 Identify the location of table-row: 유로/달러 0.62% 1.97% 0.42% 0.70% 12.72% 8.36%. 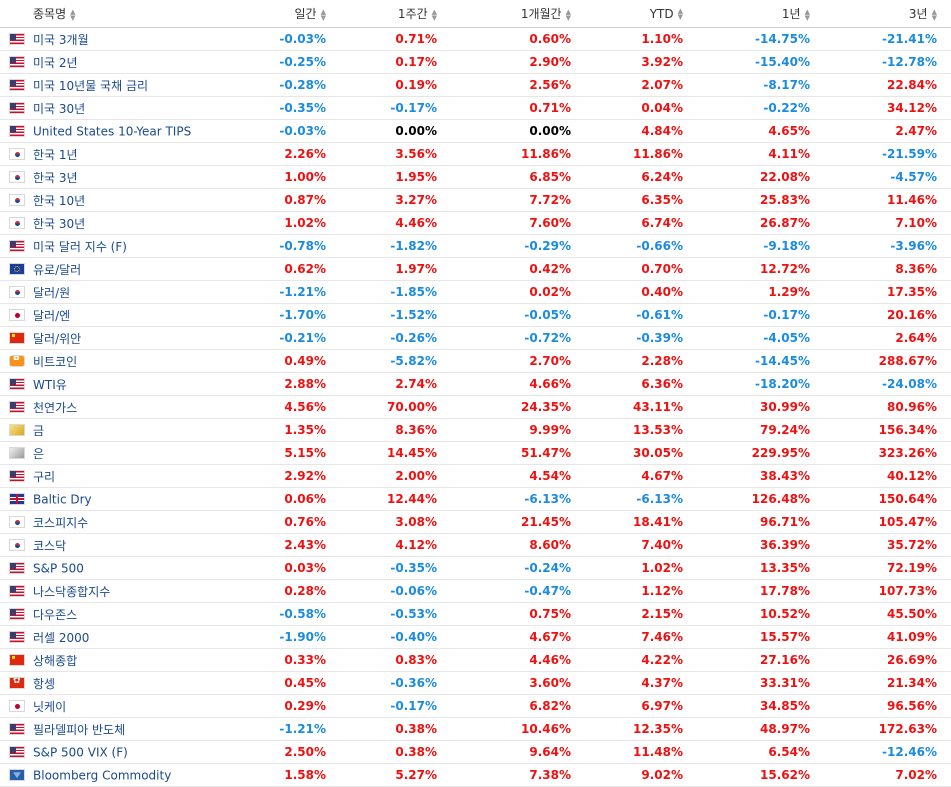
(475, 269).